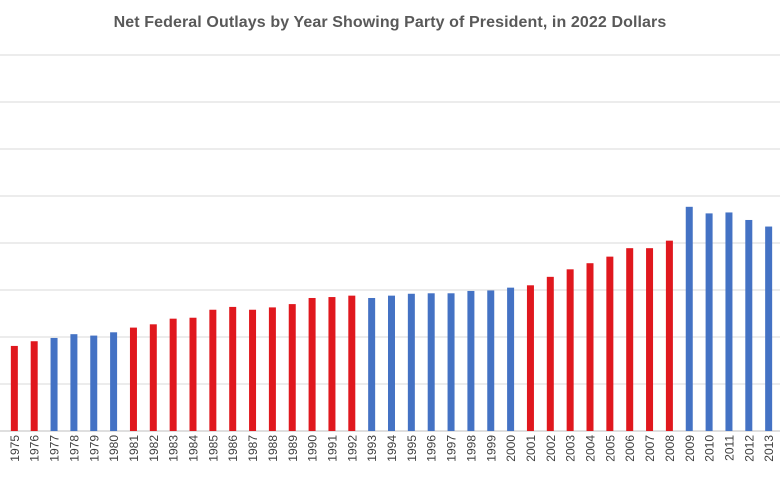  Describe the element at coordinates (769, 328) in the screenshot. I see `bar-2013` at that location.